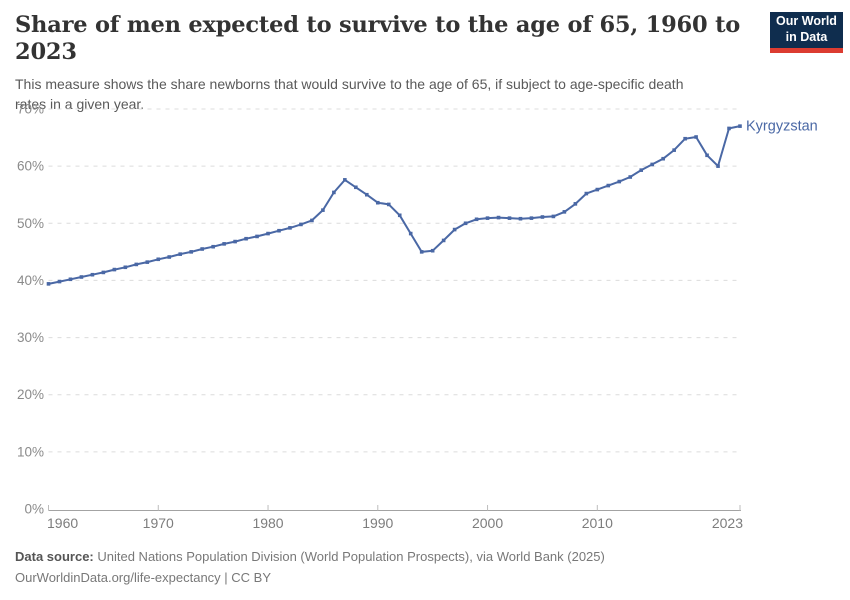  I want to click on series-label: Kyrgyzstan, so click(782, 127).